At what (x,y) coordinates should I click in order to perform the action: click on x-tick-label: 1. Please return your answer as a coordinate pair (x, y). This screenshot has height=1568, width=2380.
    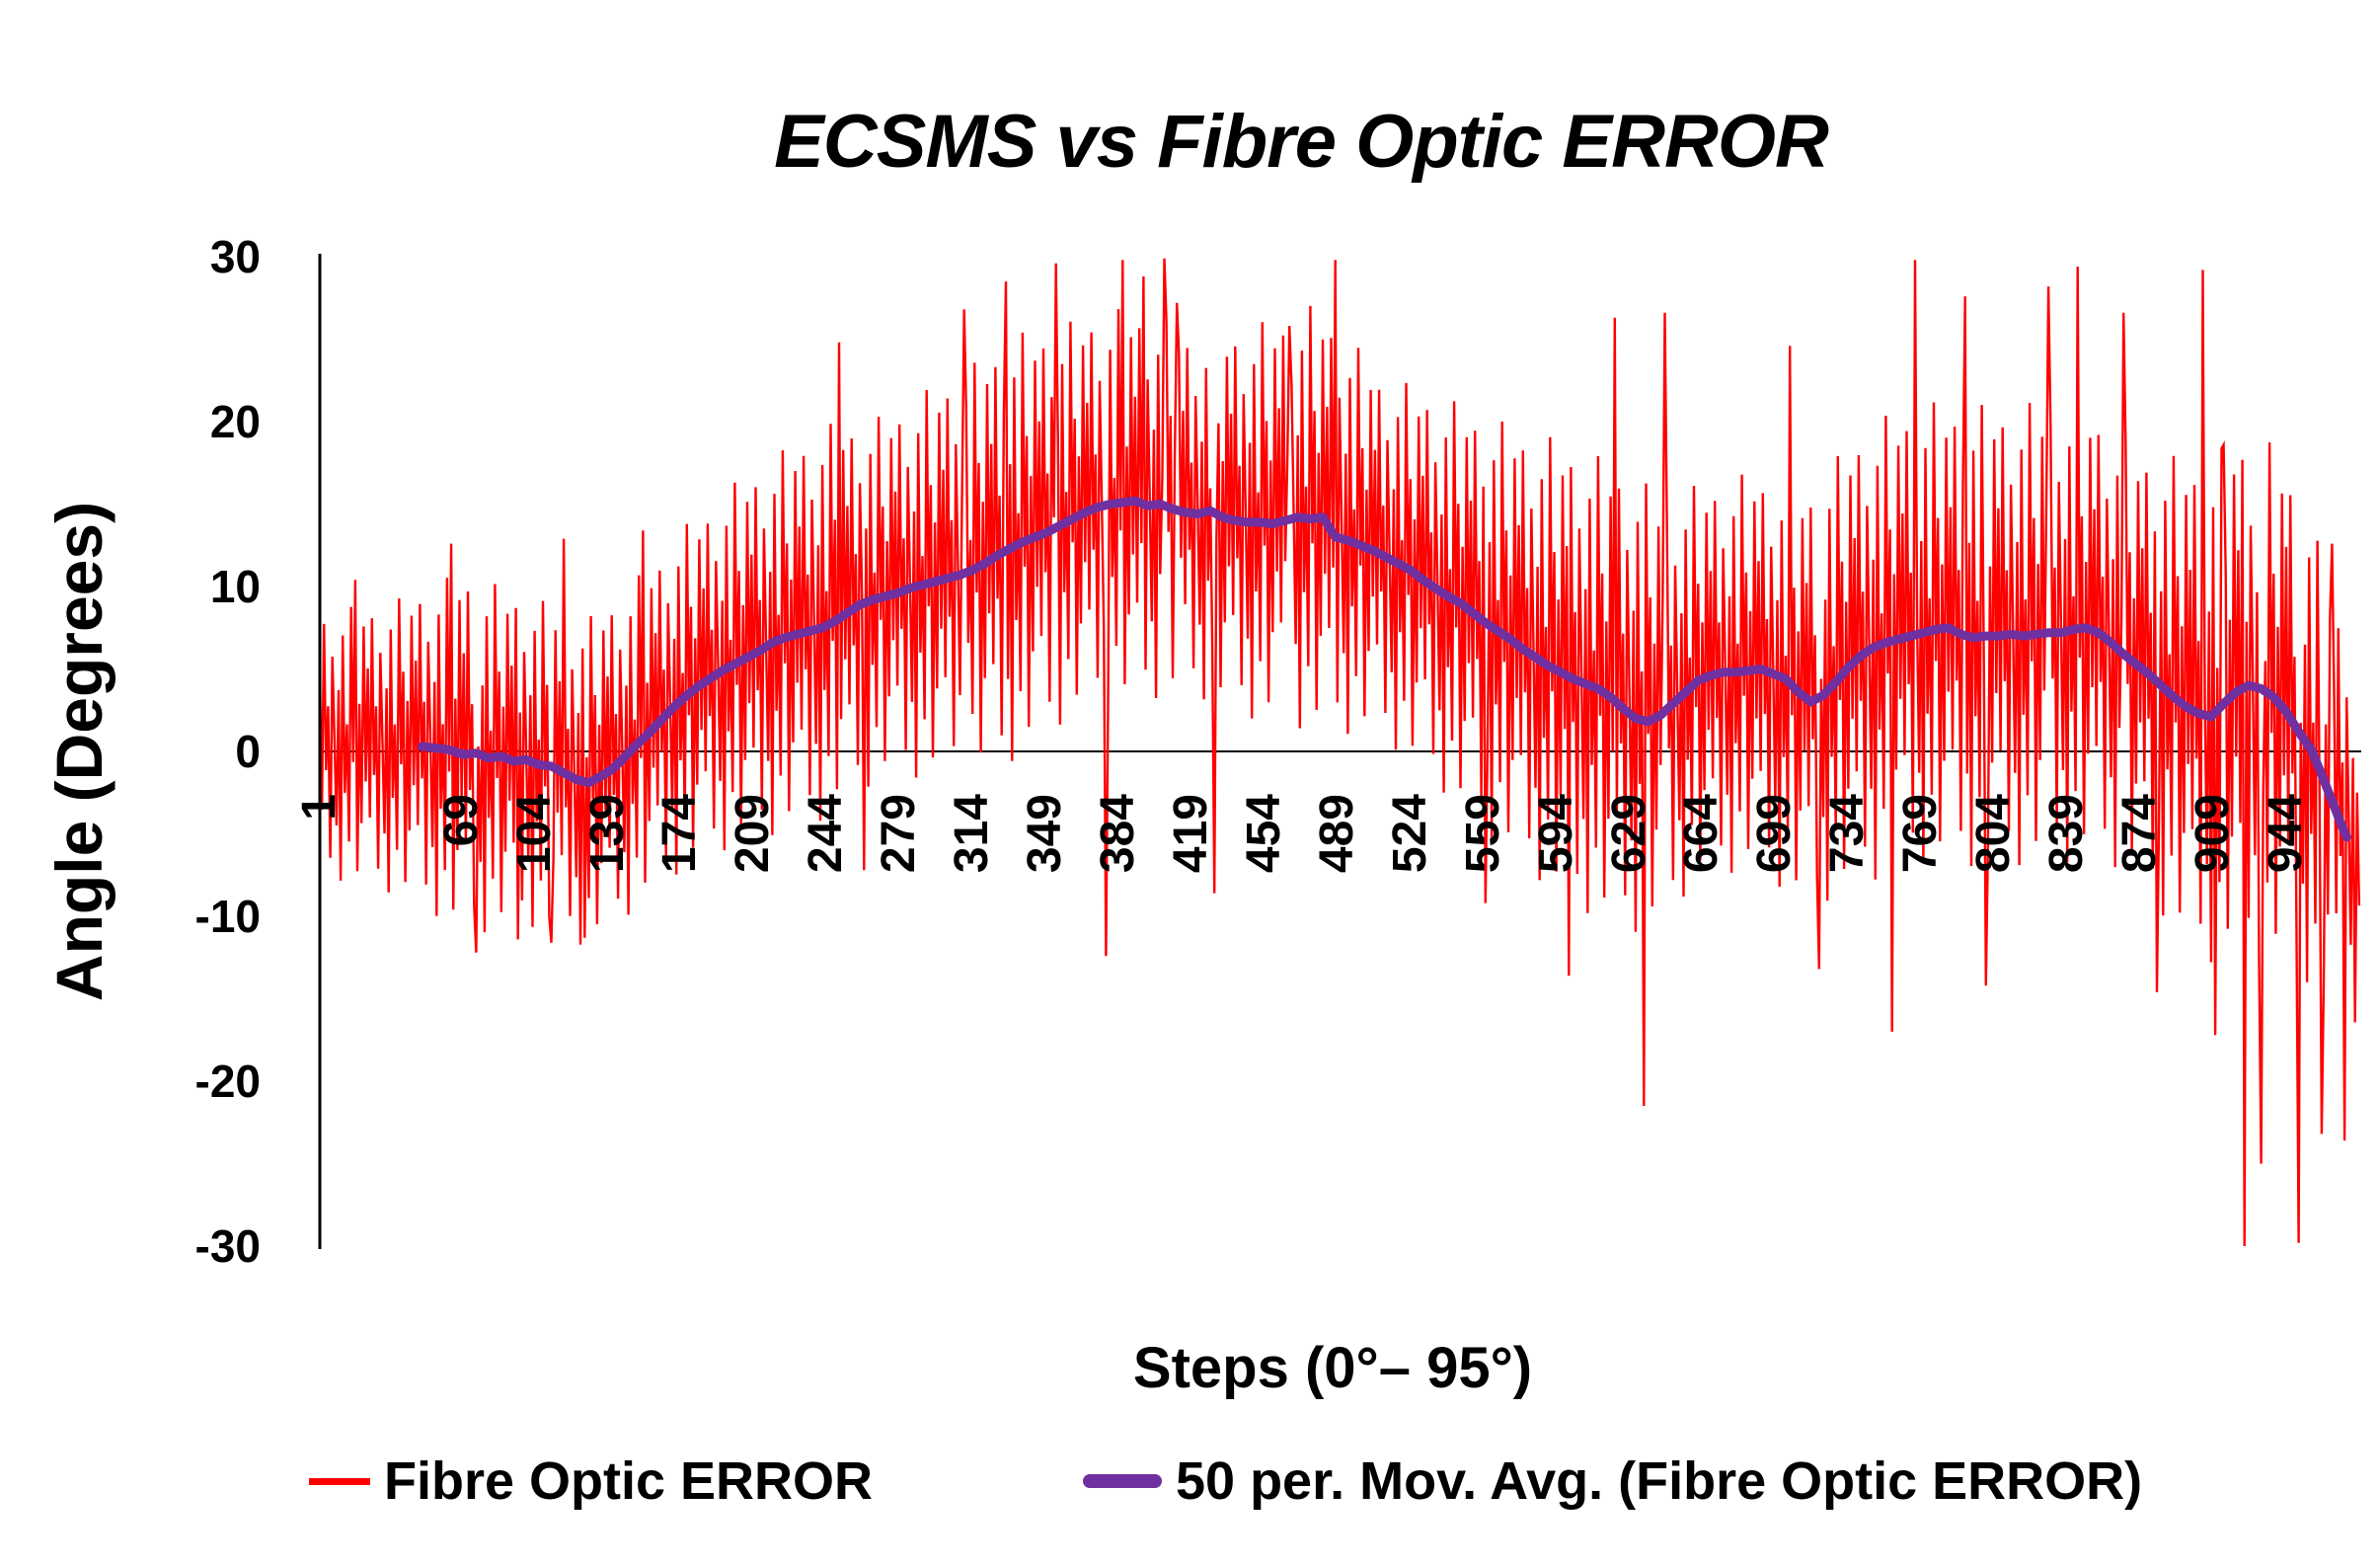
    Looking at the image, I should click on (319, 807).